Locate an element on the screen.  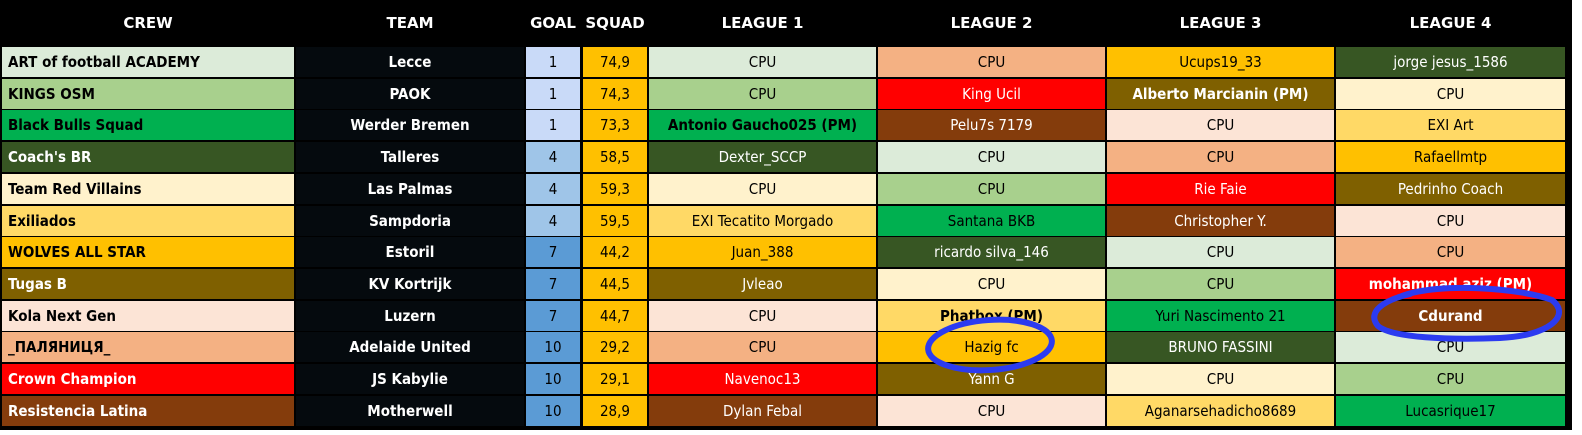
team-name-cell: Estoril is located at coordinates (410, 252).